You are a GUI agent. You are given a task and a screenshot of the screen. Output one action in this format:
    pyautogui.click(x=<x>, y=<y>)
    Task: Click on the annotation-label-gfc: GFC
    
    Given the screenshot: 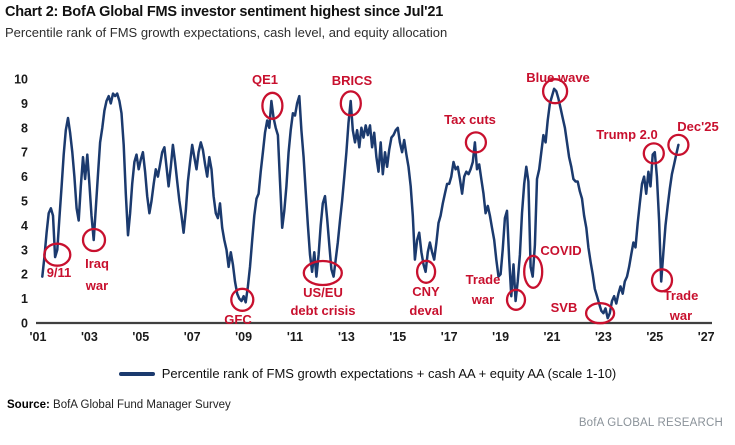 What is the action you would take?
    pyautogui.click(x=238, y=319)
    